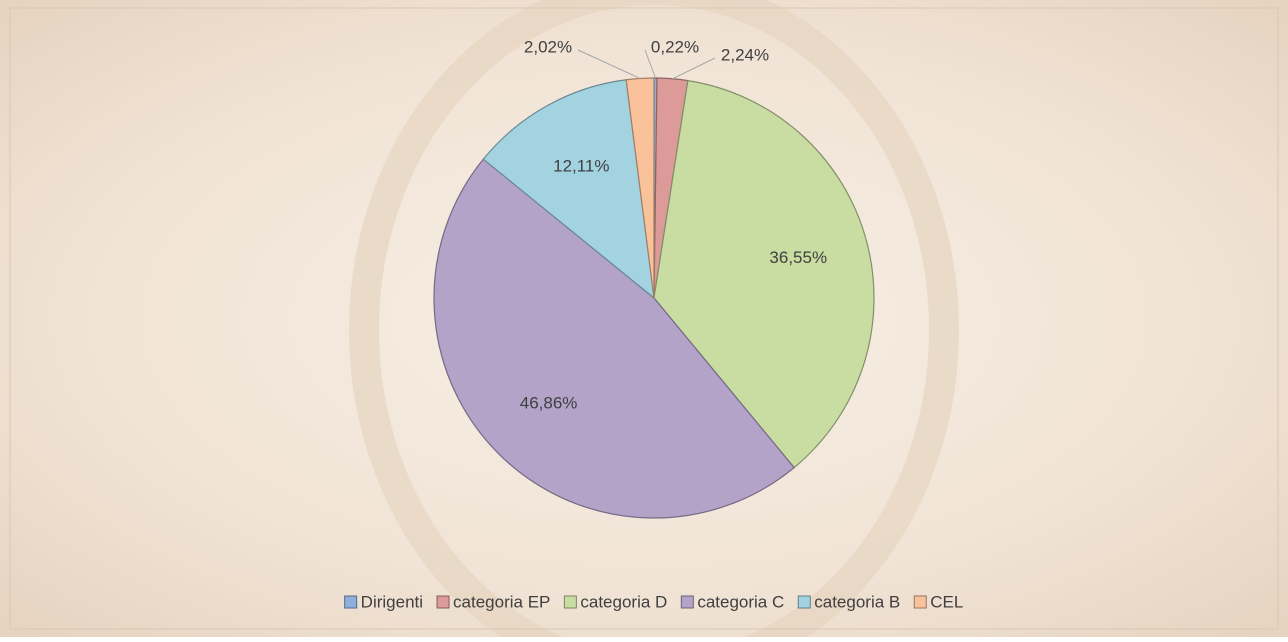 Image resolution: width=1288 pixels, height=642 pixels. What do you see at coordinates (501, 601) in the screenshot?
I see `legend-label: categoria EP` at bounding box center [501, 601].